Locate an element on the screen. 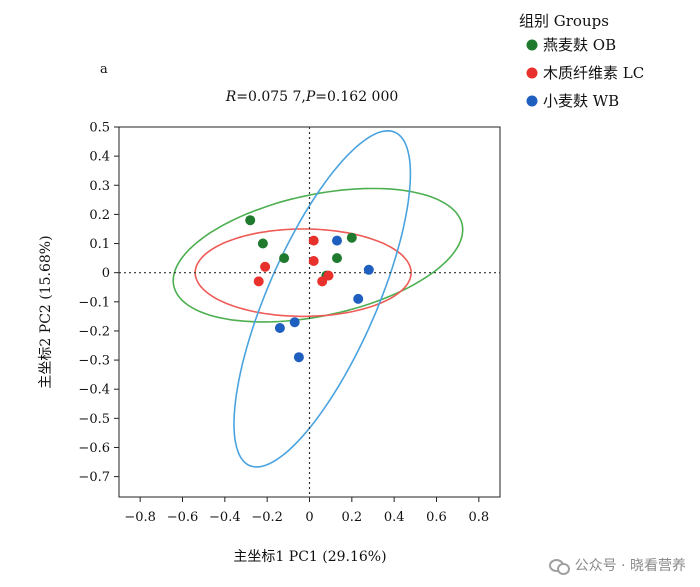 This screenshot has height=587, width=700. y-tick-label: −0.2 is located at coordinates (94, 331).